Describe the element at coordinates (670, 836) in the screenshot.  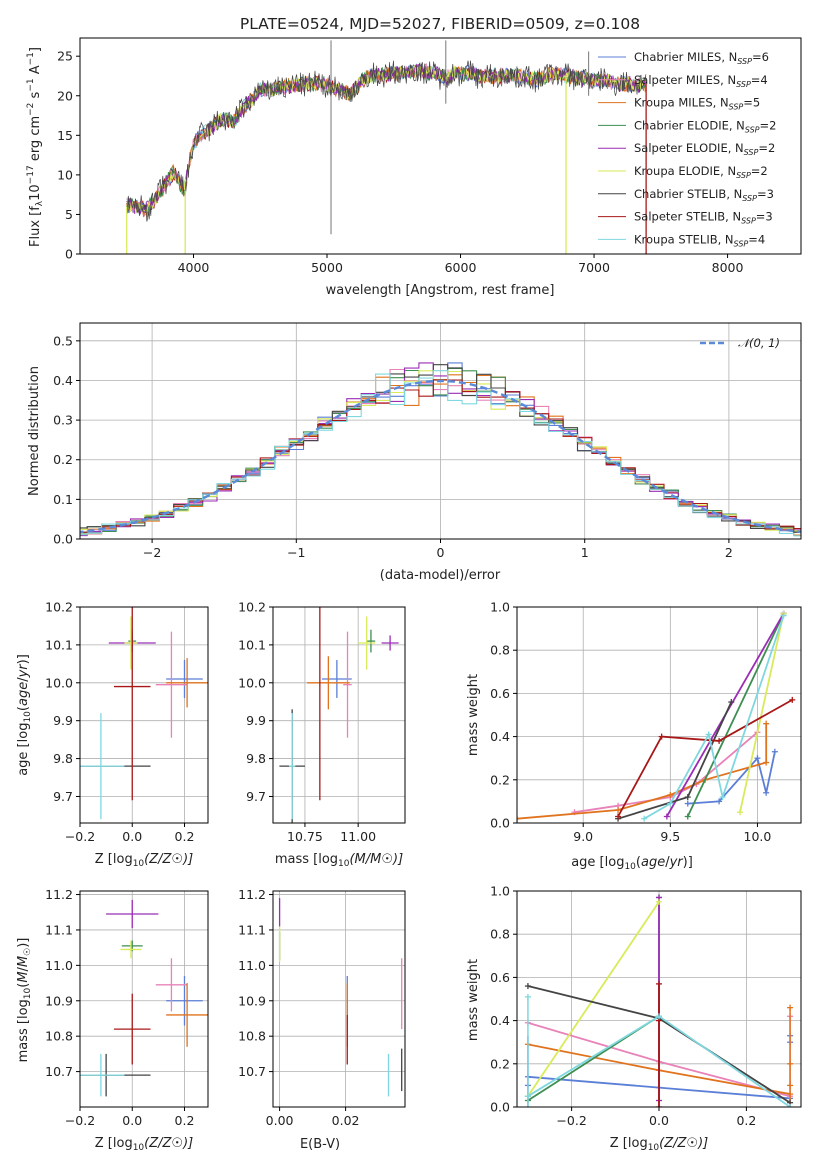
I see `x-tick-label: 9.5` at that location.